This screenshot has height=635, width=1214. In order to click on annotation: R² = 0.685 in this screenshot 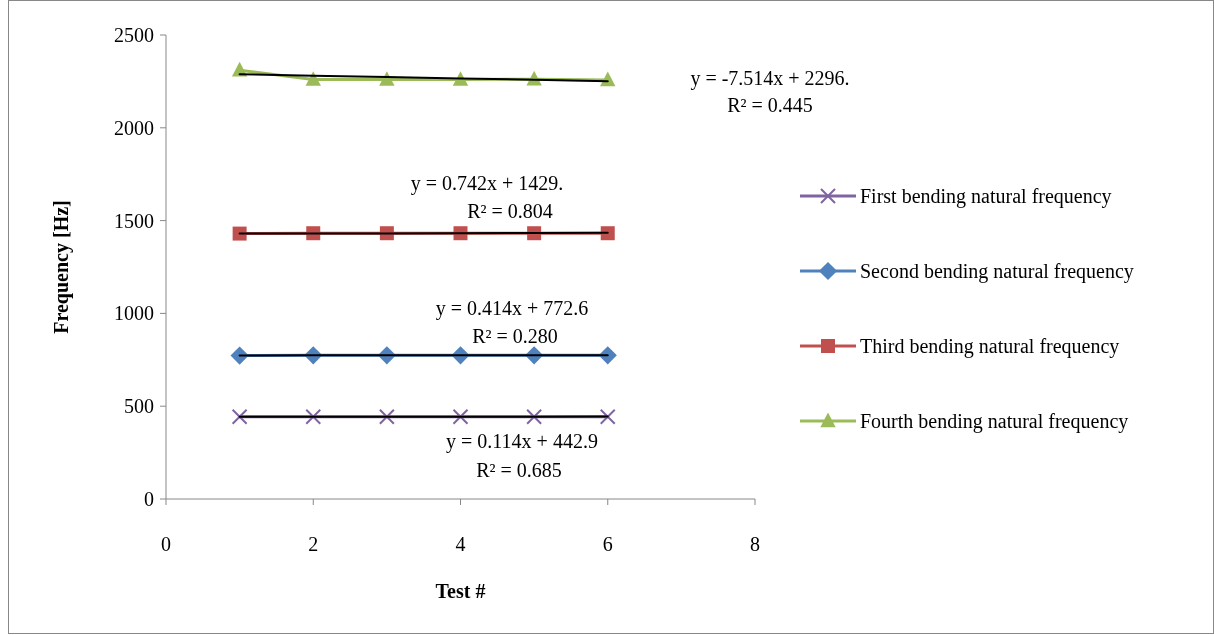, I will do `click(519, 470)`.